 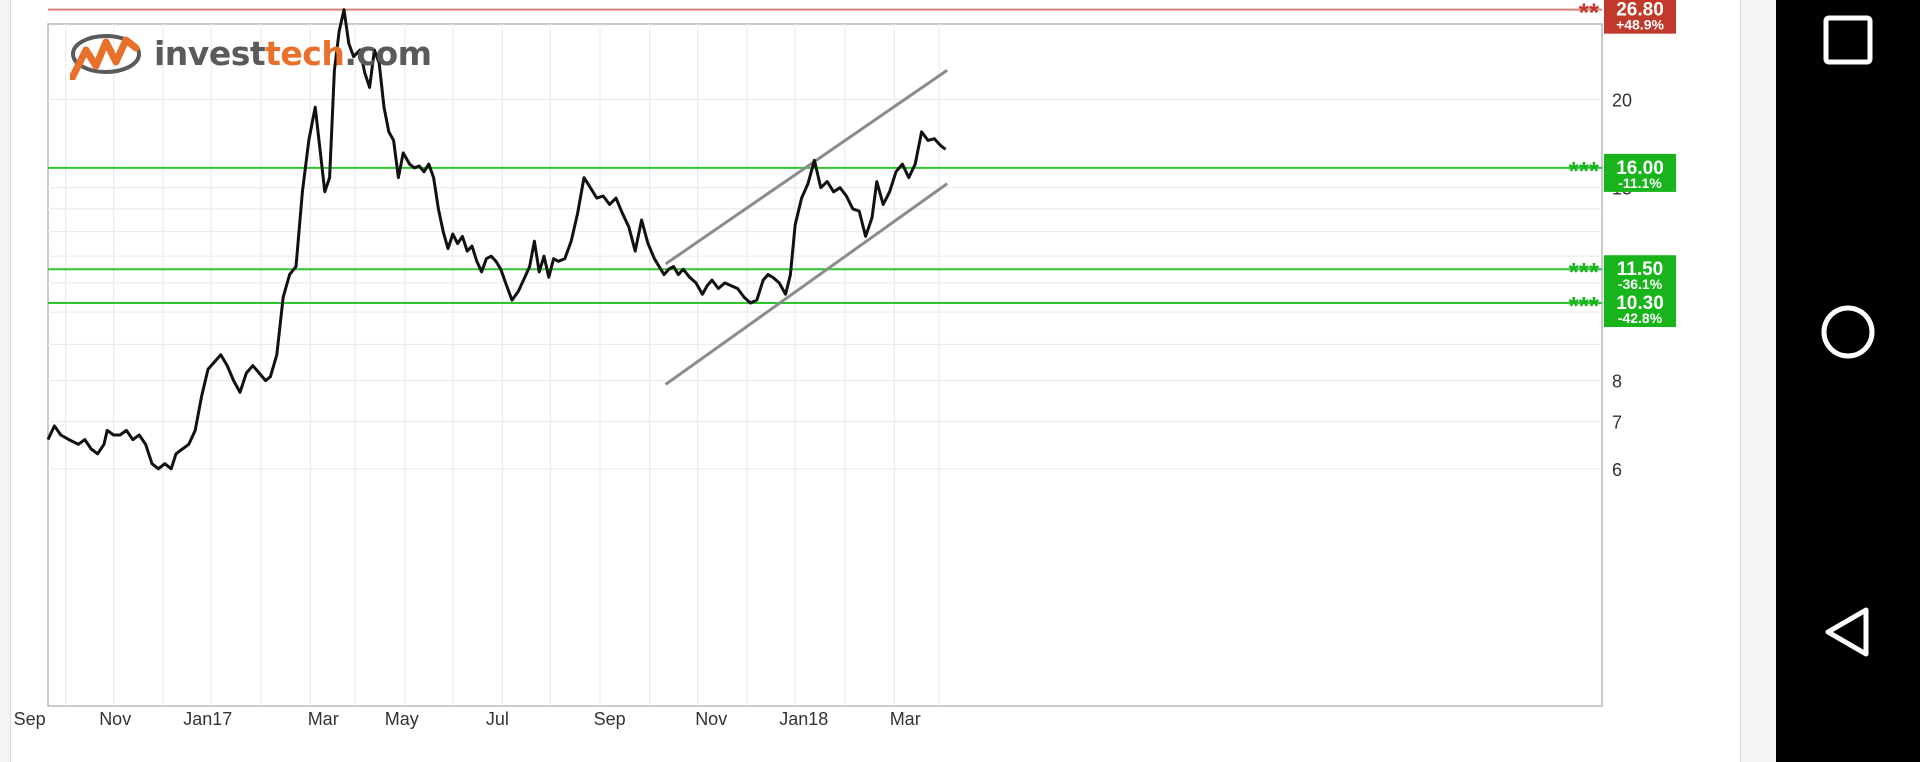 I want to click on x-tick-label: May, so click(x=402, y=719).